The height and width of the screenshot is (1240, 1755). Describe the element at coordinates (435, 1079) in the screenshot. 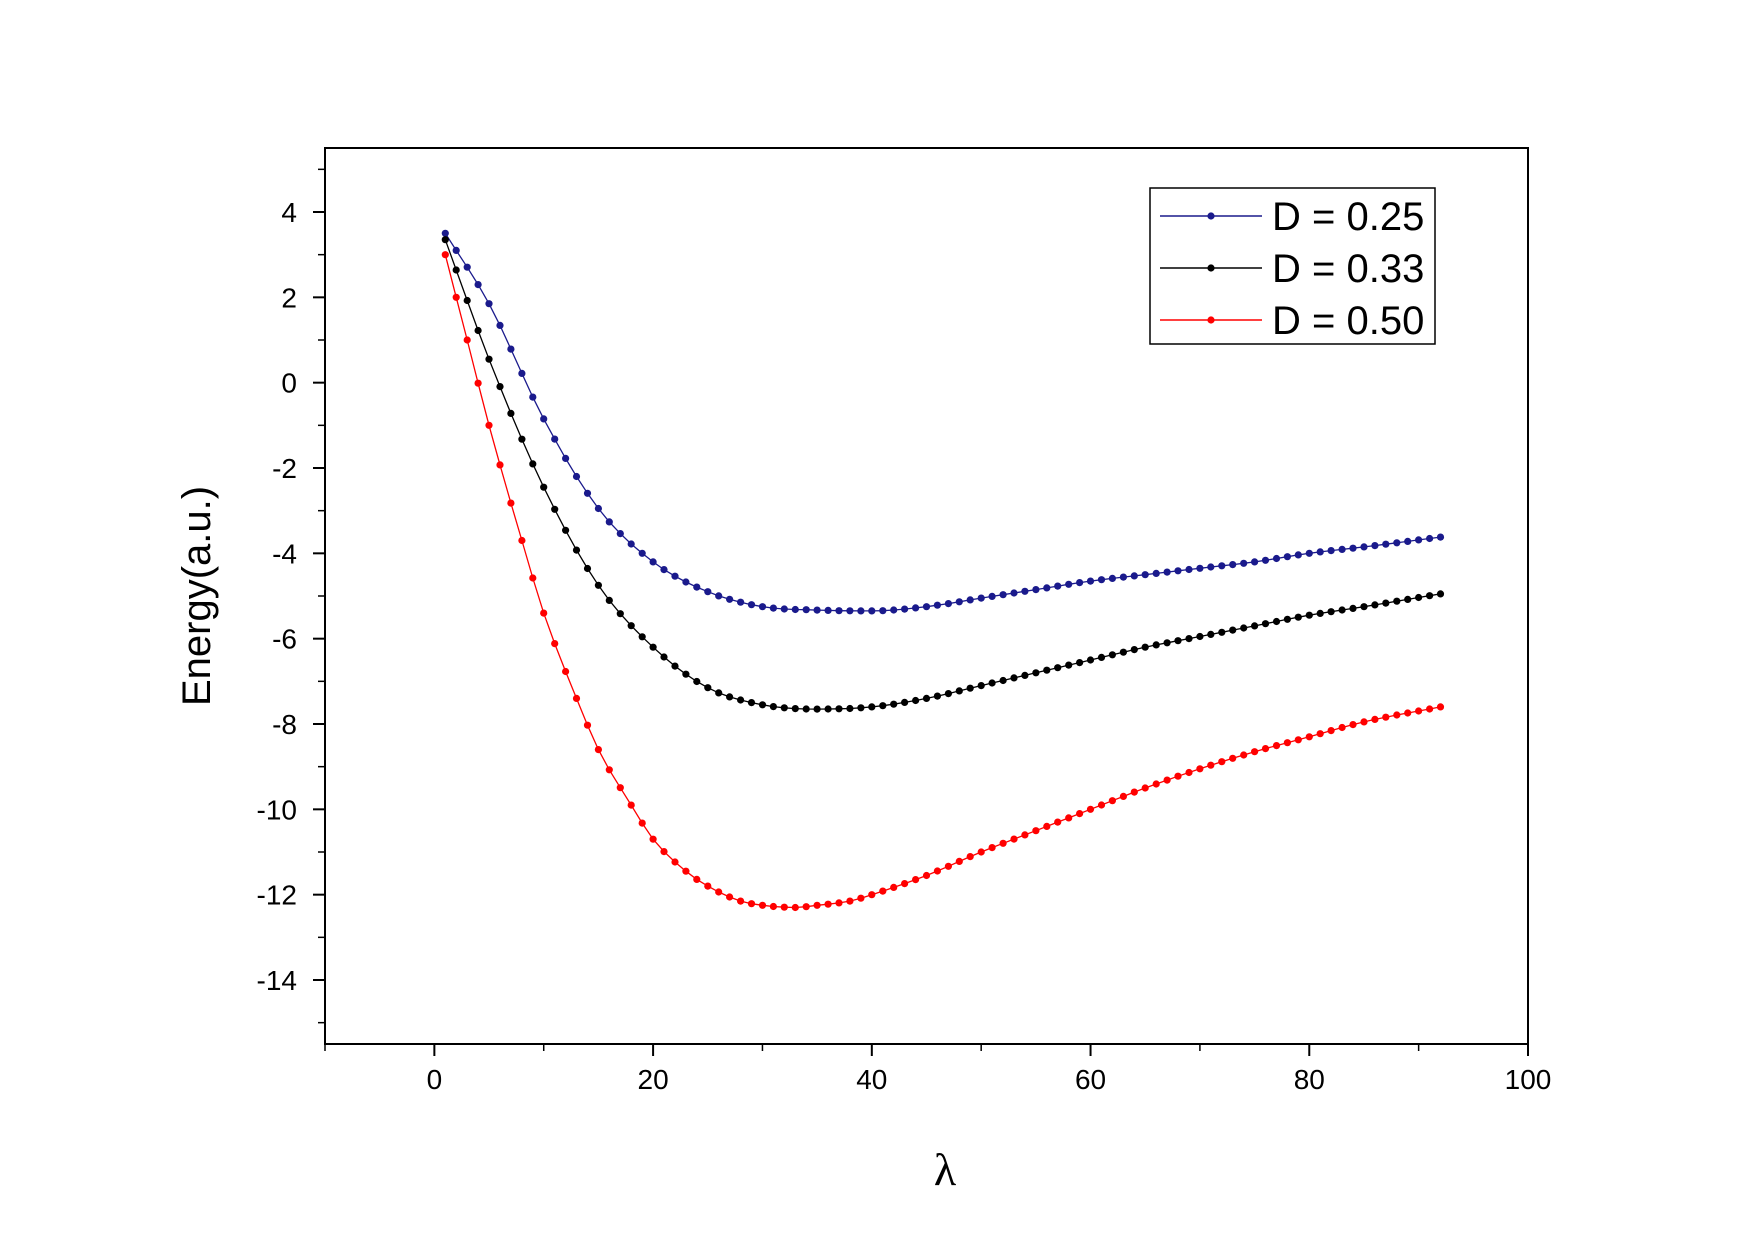

I see `x-tick-label: 0` at that location.